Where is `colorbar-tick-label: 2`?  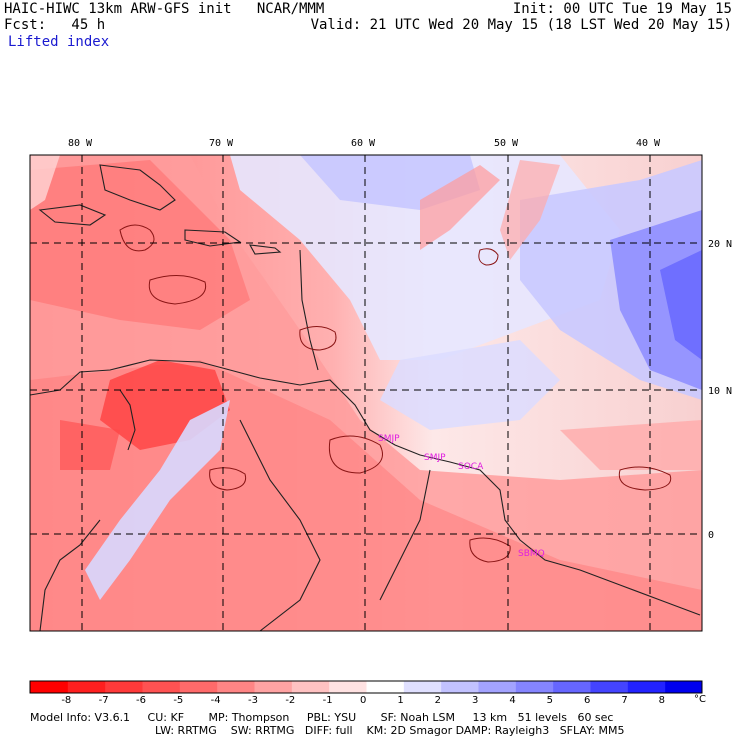
colorbar-tick-label: 2 is located at coordinates (438, 700).